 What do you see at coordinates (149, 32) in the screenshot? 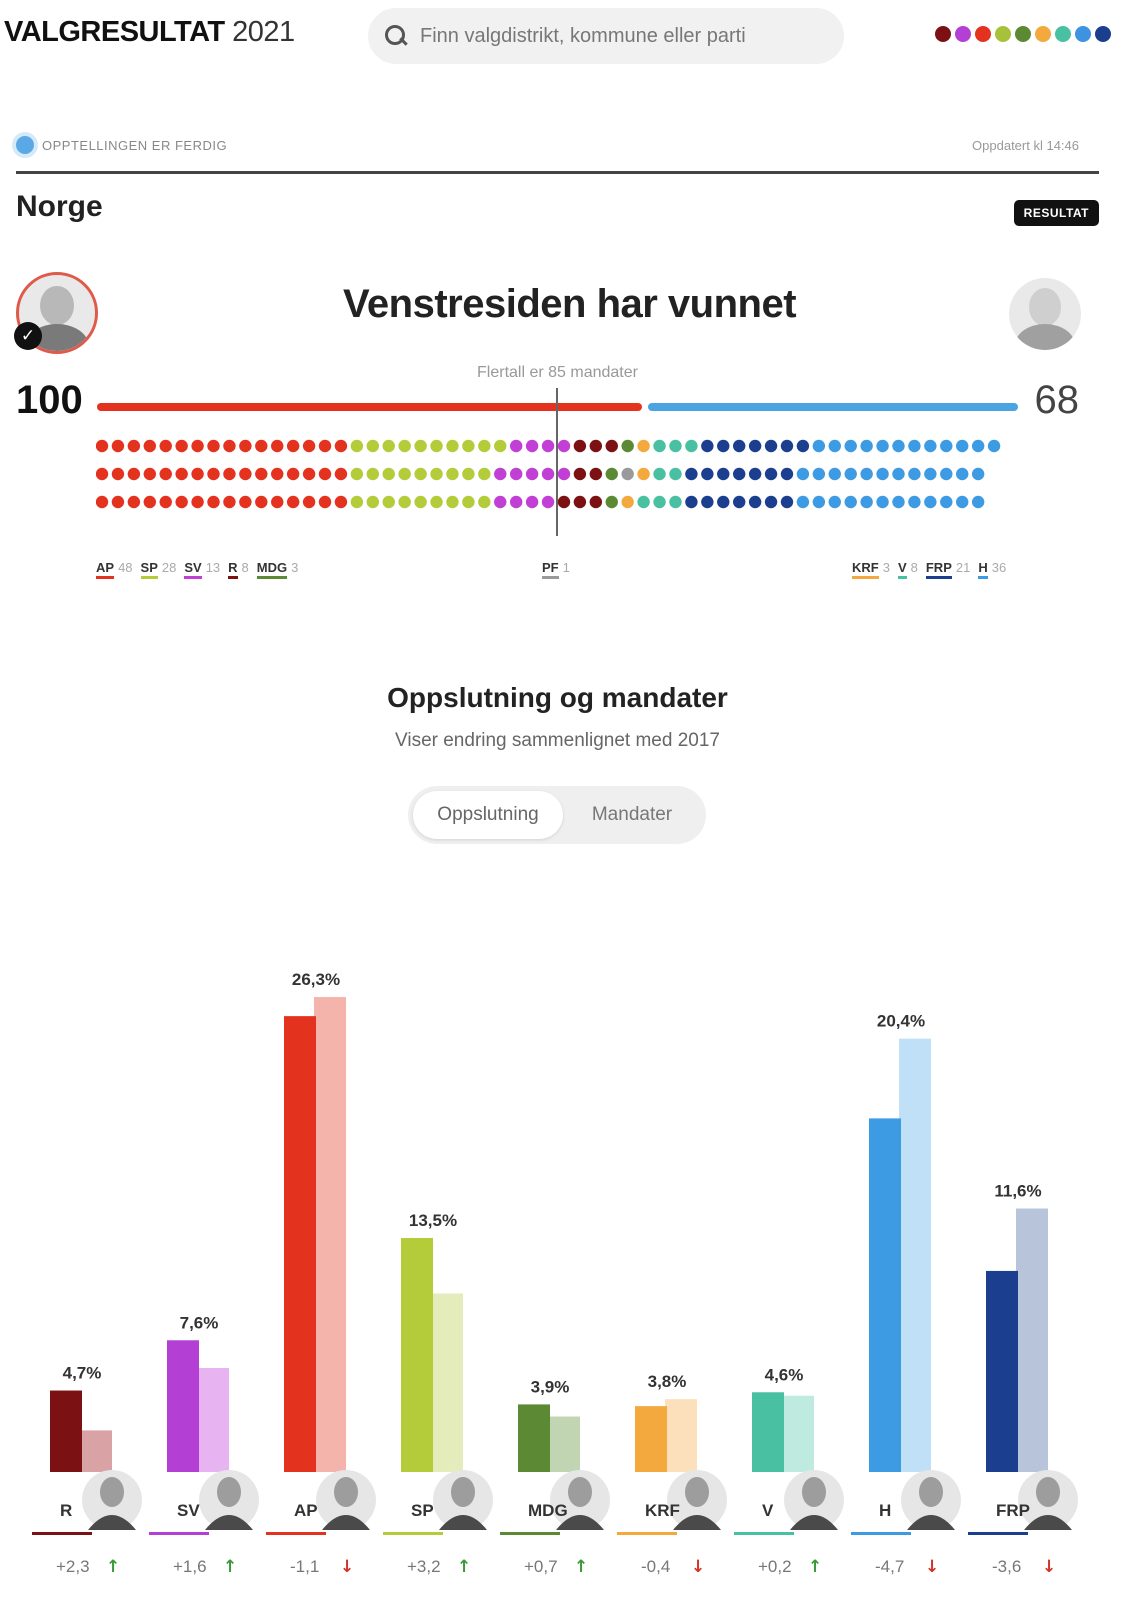
I see `brand-logo: VALGRESULTAT 2021` at bounding box center [149, 32].